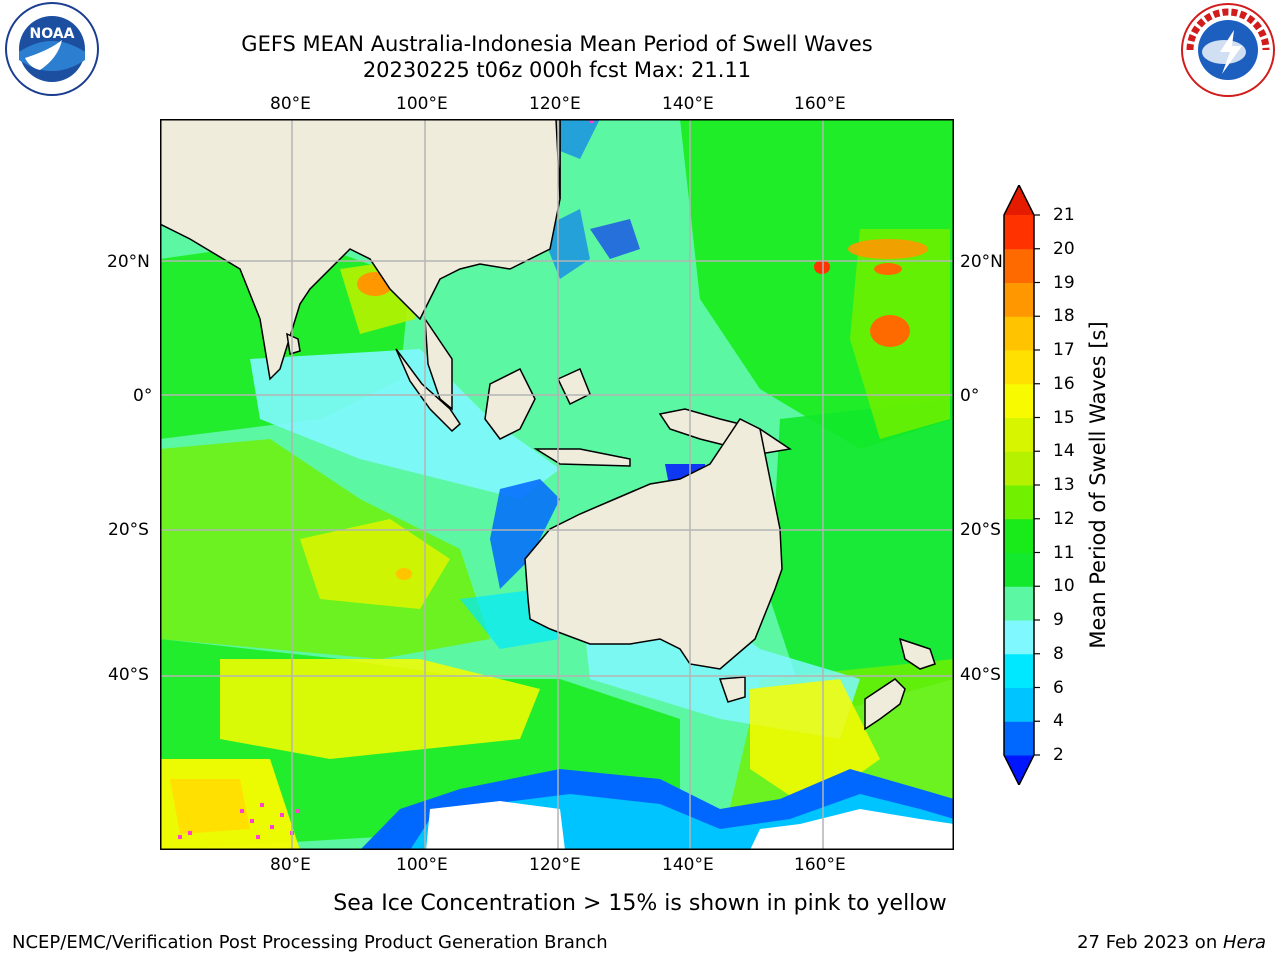  Describe the element at coordinates (1064, 552) in the screenshot. I see `colorbar-tick-label: 11` at that location.